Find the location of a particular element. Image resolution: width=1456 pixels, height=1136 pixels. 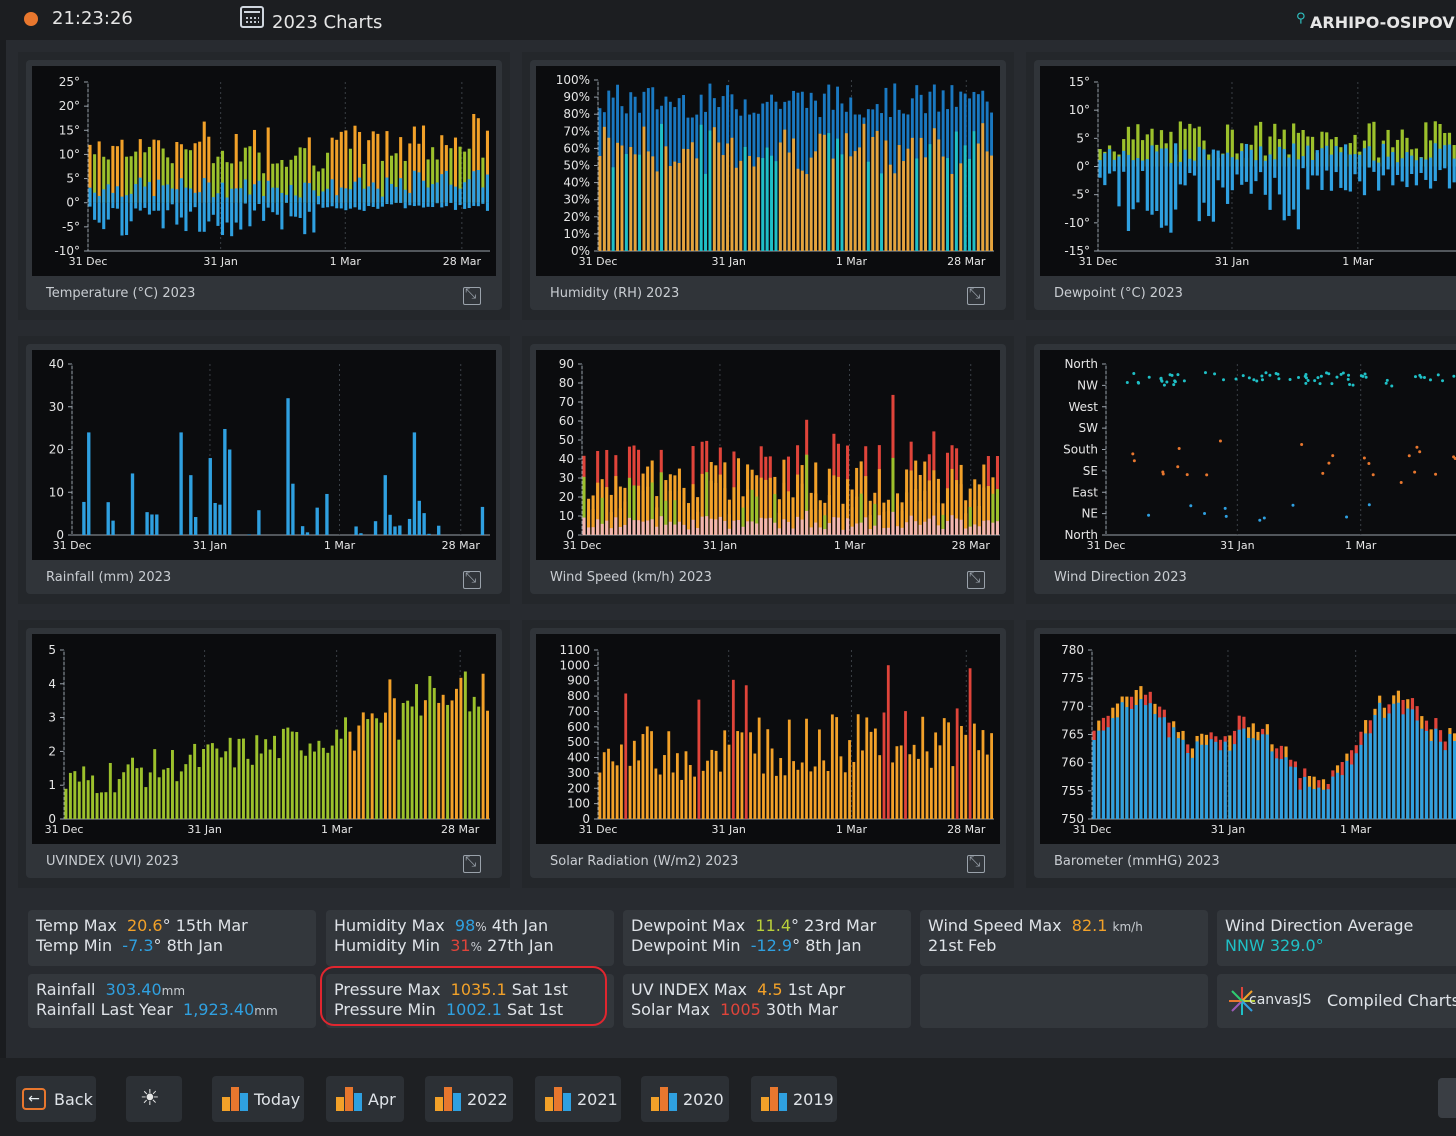

y-tick-label: 4 is located at coordinates (52, 684).